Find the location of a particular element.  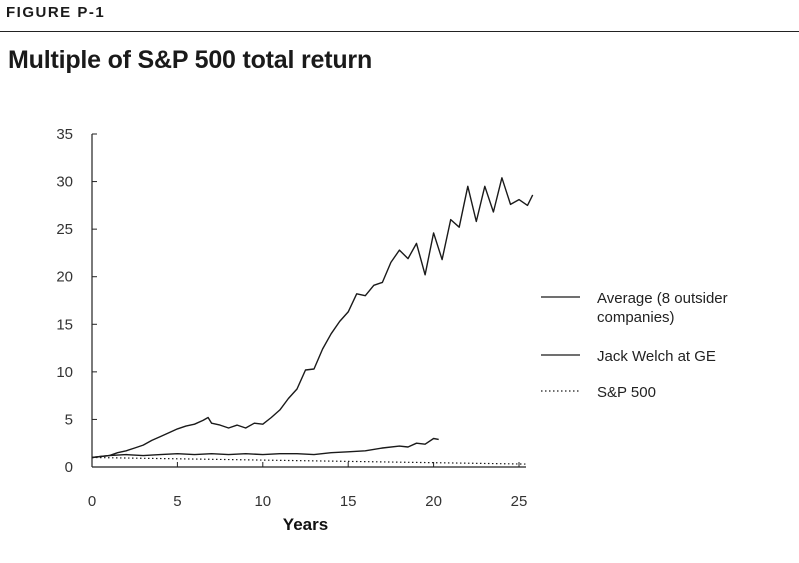

header-rule is located at coordinates (399, 31).